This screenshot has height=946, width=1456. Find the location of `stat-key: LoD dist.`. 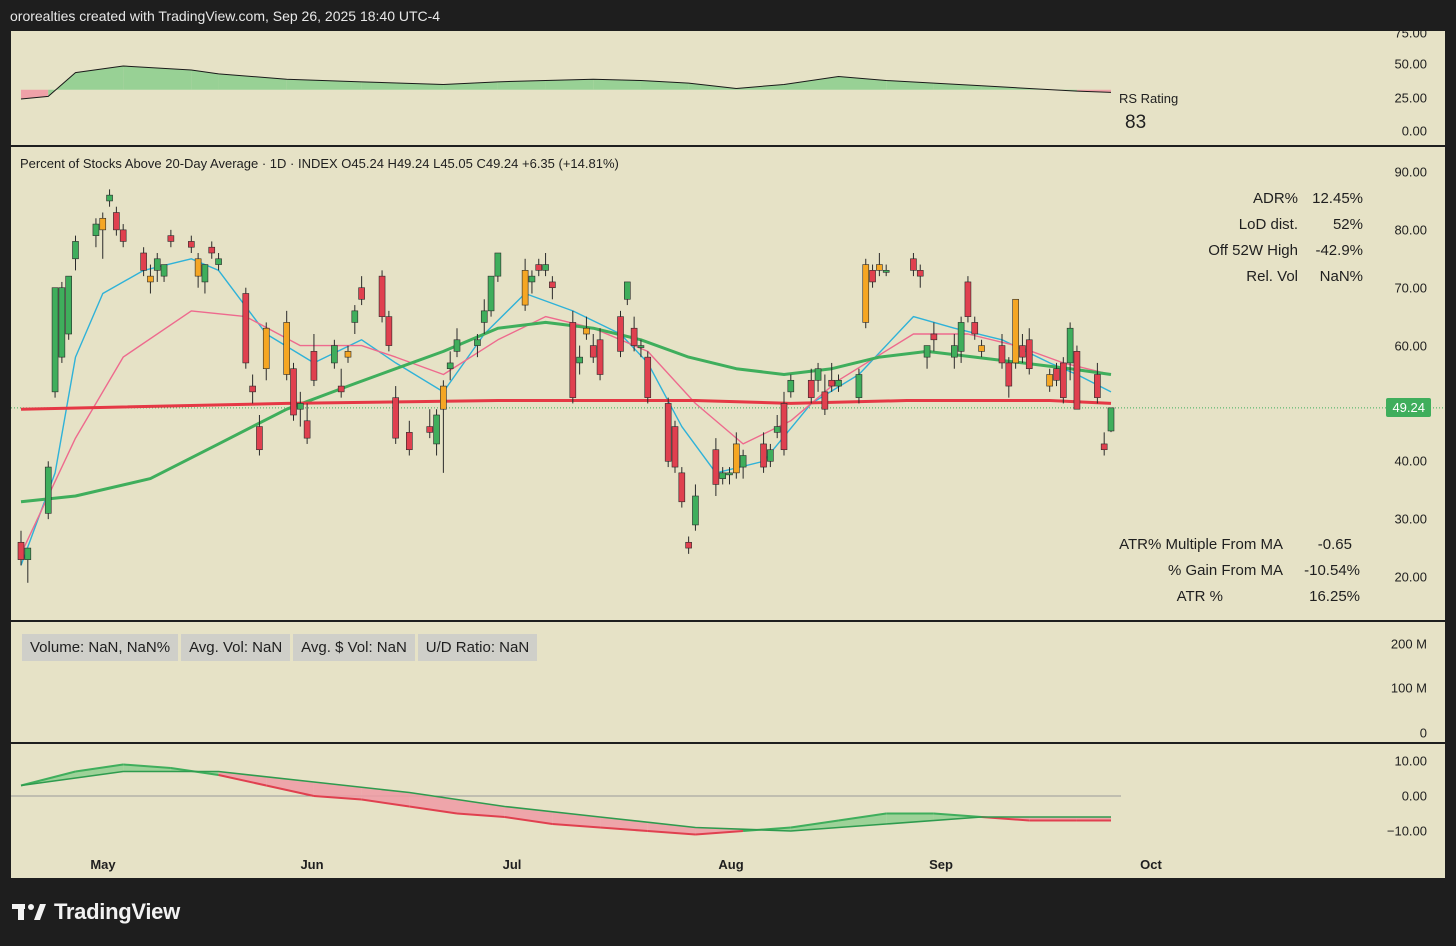

stat-key: LoD dist. is located at coordinates (1268, 224).